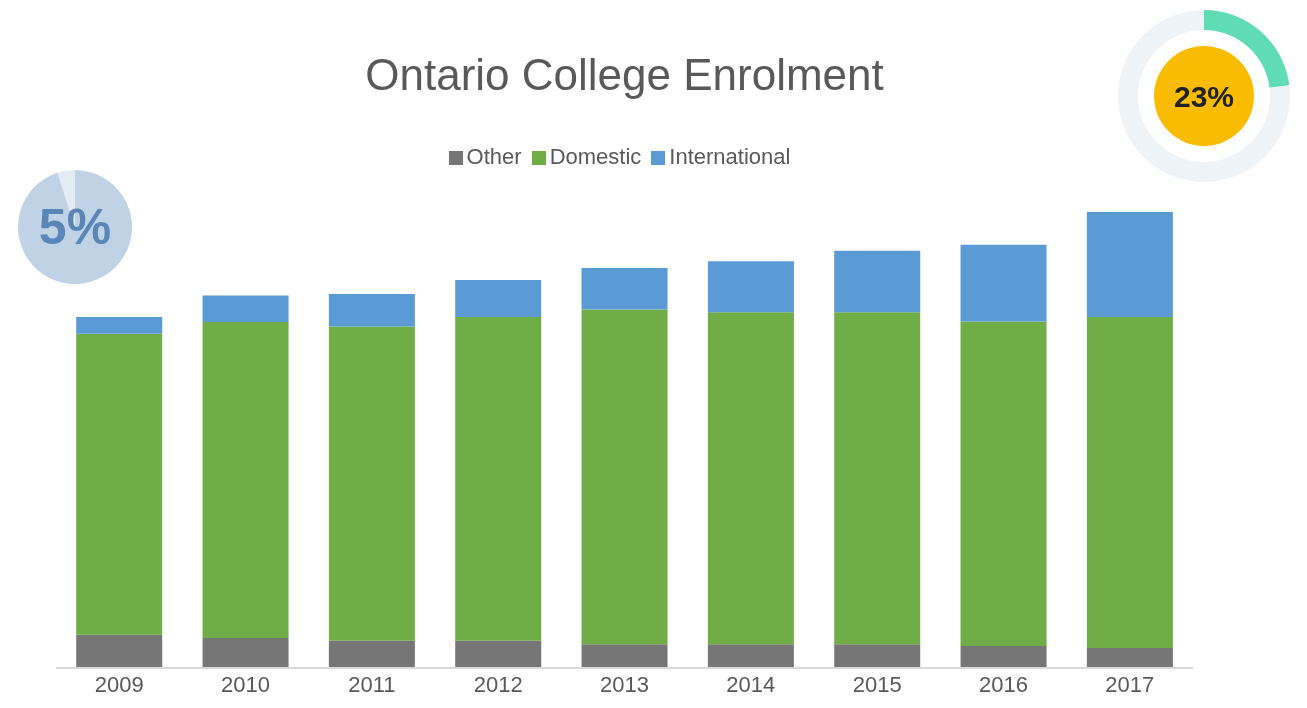 The height and width of the screenshot is (708, 1307). Describe the element at coordinates (730, 156) in the screenshot. I see `legend-label: International` at that location.